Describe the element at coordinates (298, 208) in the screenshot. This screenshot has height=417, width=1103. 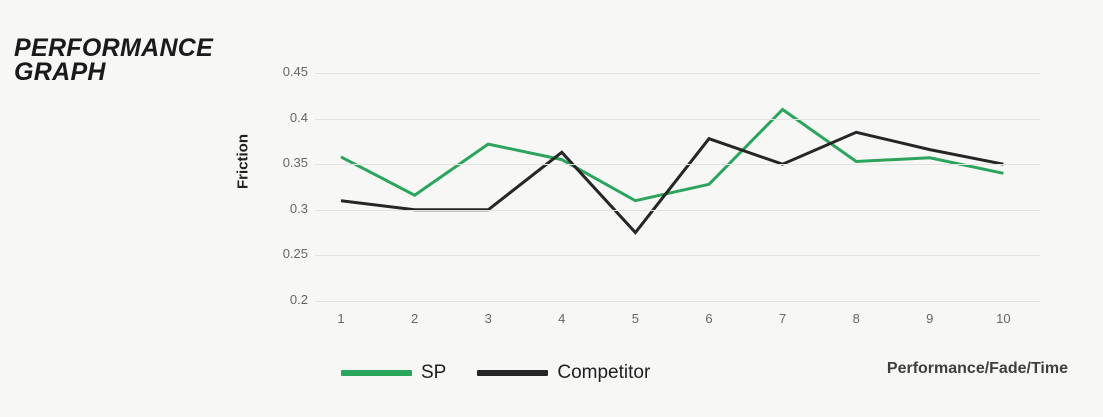
I see `y-tick-label: 0.3` at that location.